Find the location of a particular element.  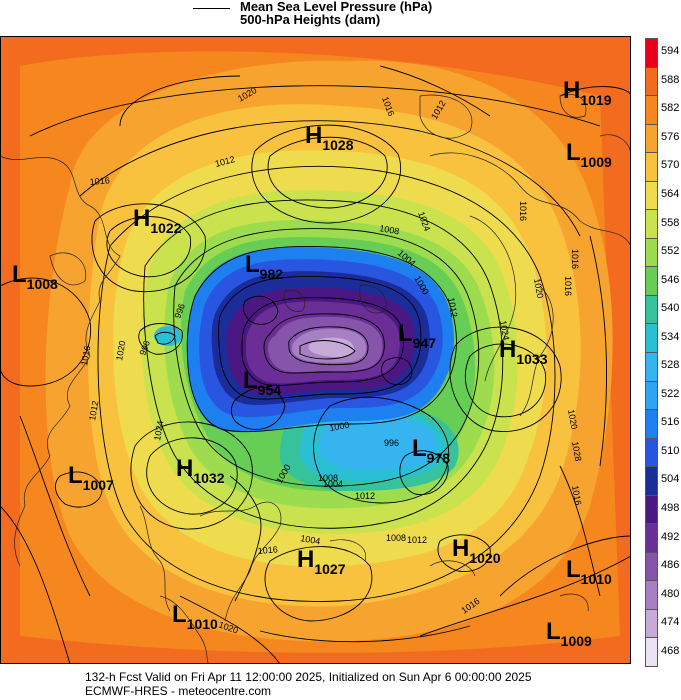

colorbar-label: 564 is located at coordinates (670, 194).